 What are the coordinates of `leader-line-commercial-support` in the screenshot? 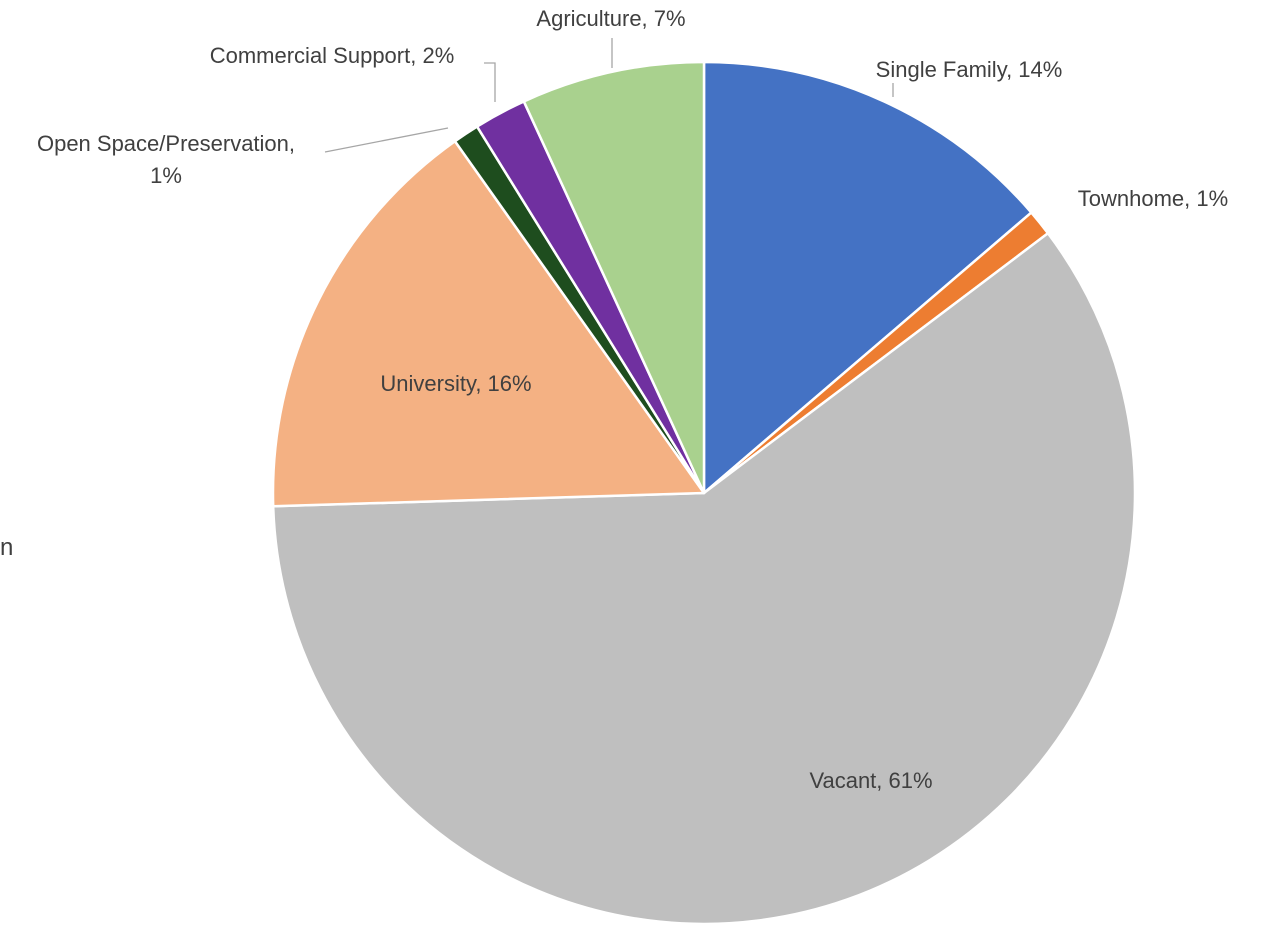 It's located at (490, 82).